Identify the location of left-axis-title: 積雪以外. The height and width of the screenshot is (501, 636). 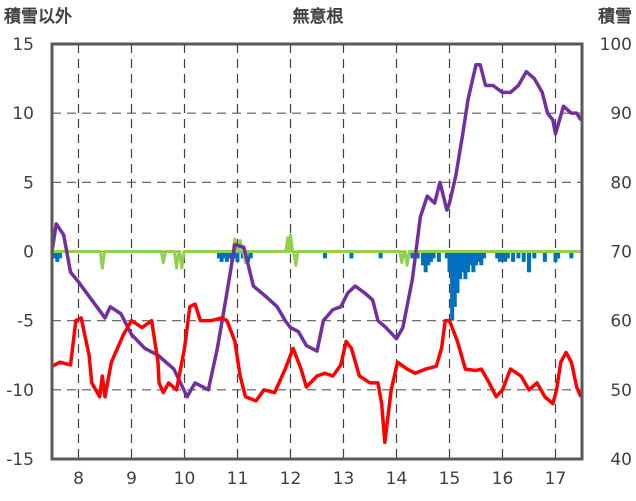
(38, 16).